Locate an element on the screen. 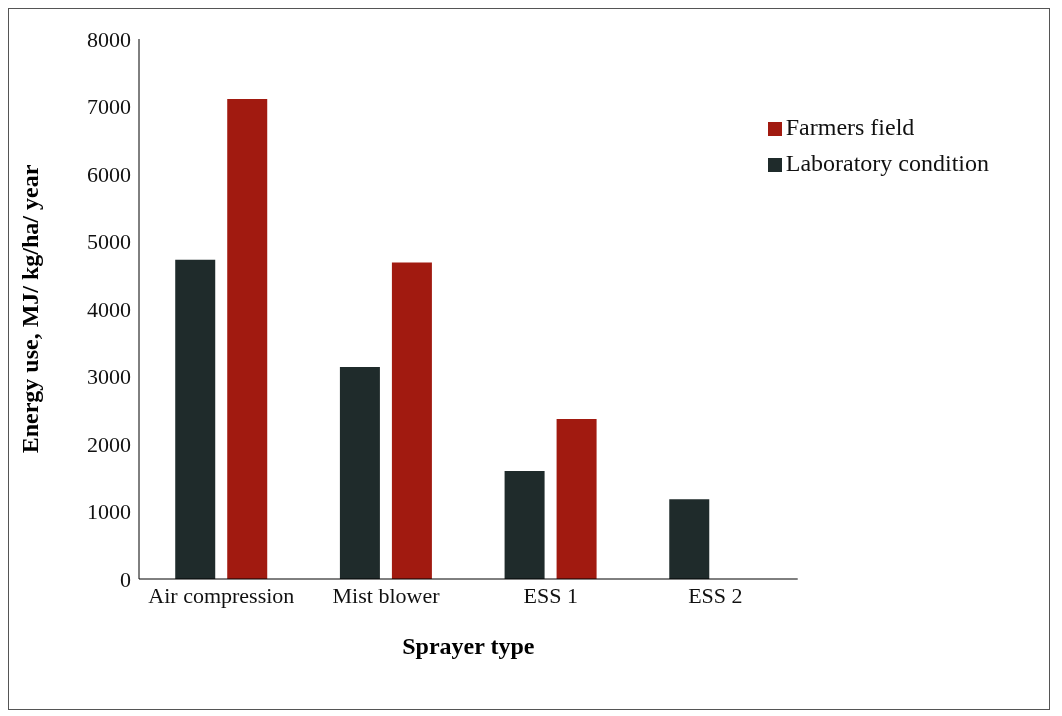 The height and width of the screenshot is (716, 1062). y-tick-label: 5000 is located at coordinates (109, 242).